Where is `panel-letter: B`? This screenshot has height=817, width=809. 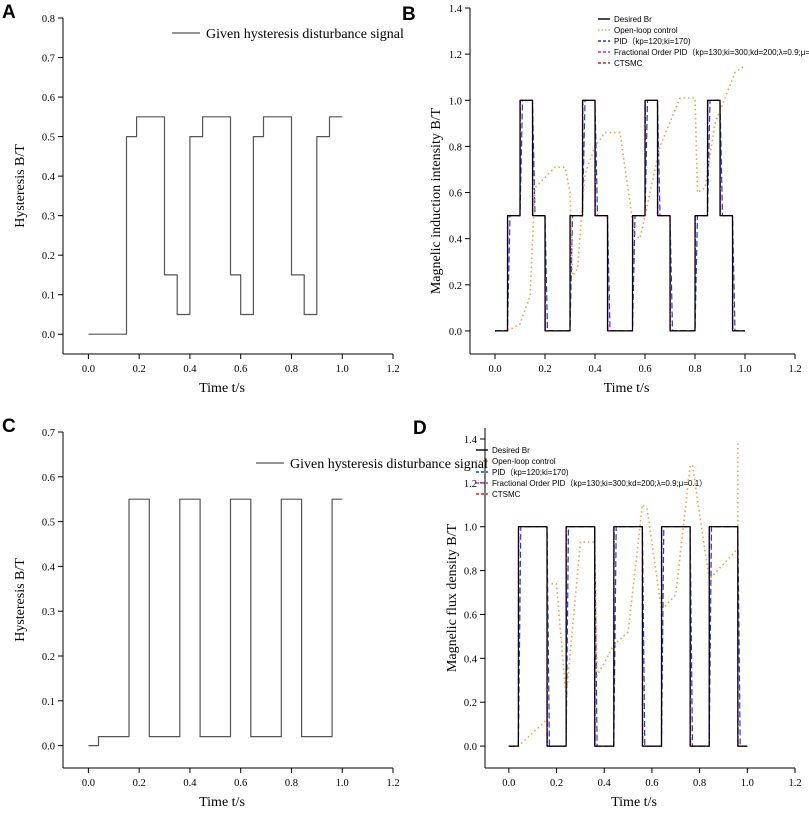 panel-letter: B is located at coordinates (409, 14).